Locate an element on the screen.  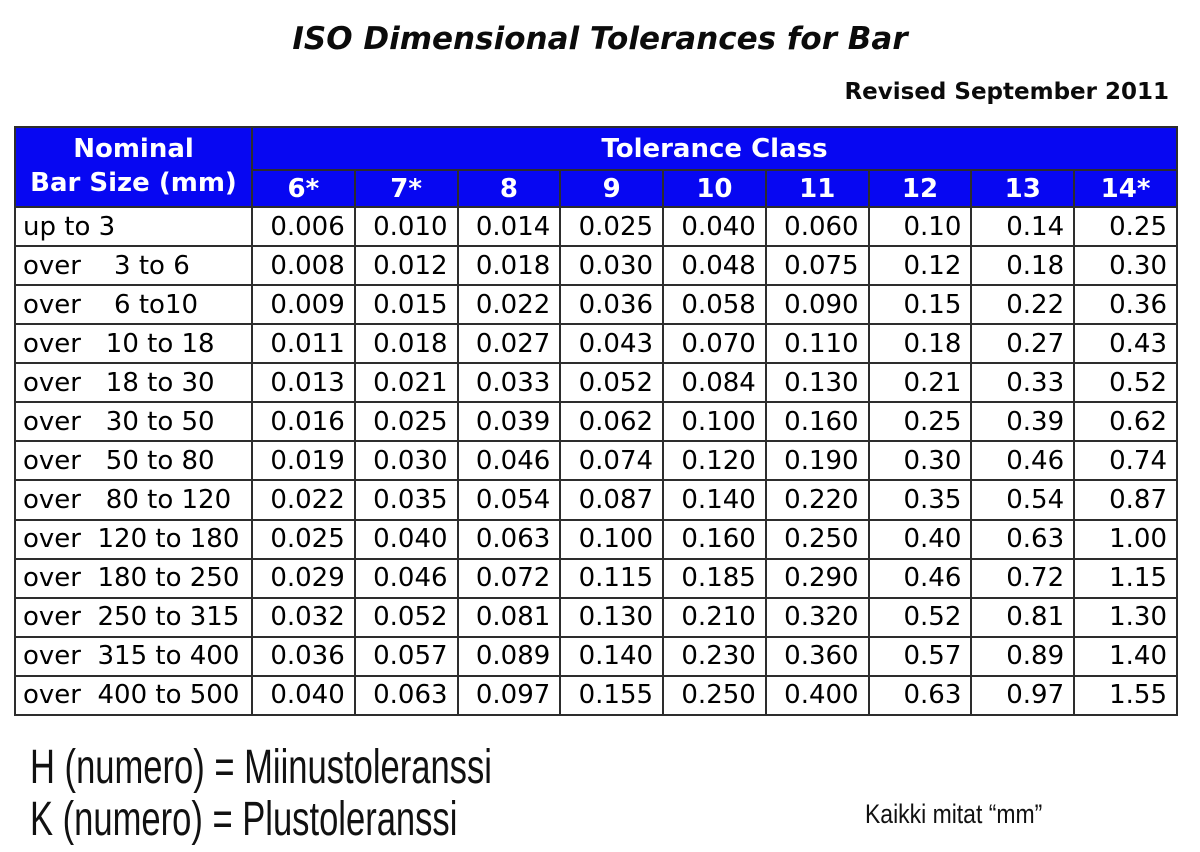
value-cell: 0.006 is located at coordinates (303, 226).